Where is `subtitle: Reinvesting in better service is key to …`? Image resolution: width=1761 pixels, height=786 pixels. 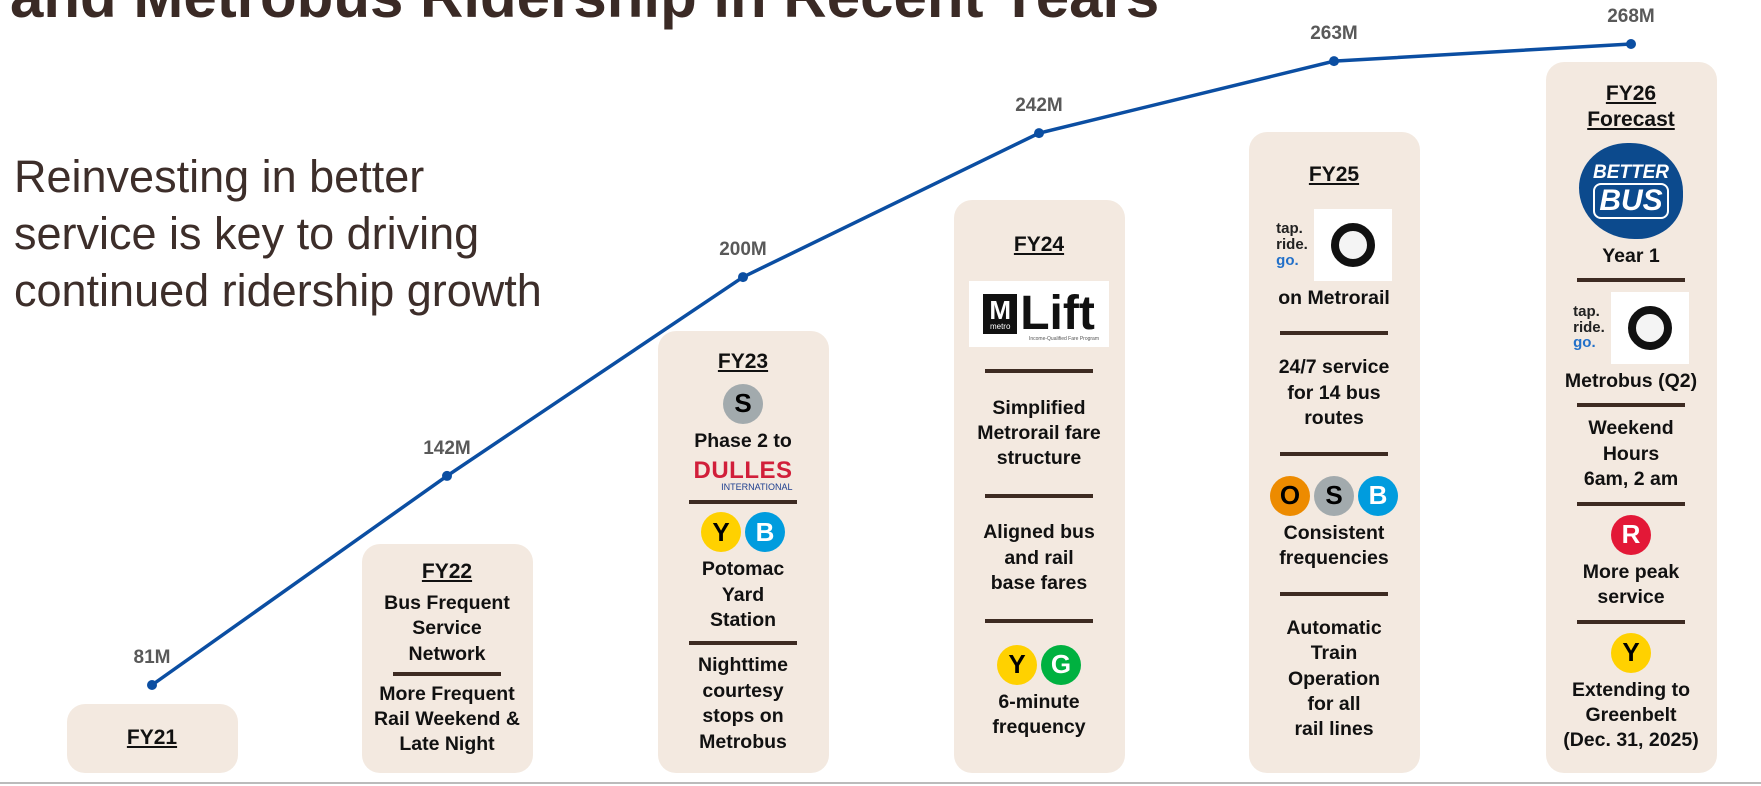
subtitle: Reinvesting in better service is key to … is located at coordinates (278, 233).